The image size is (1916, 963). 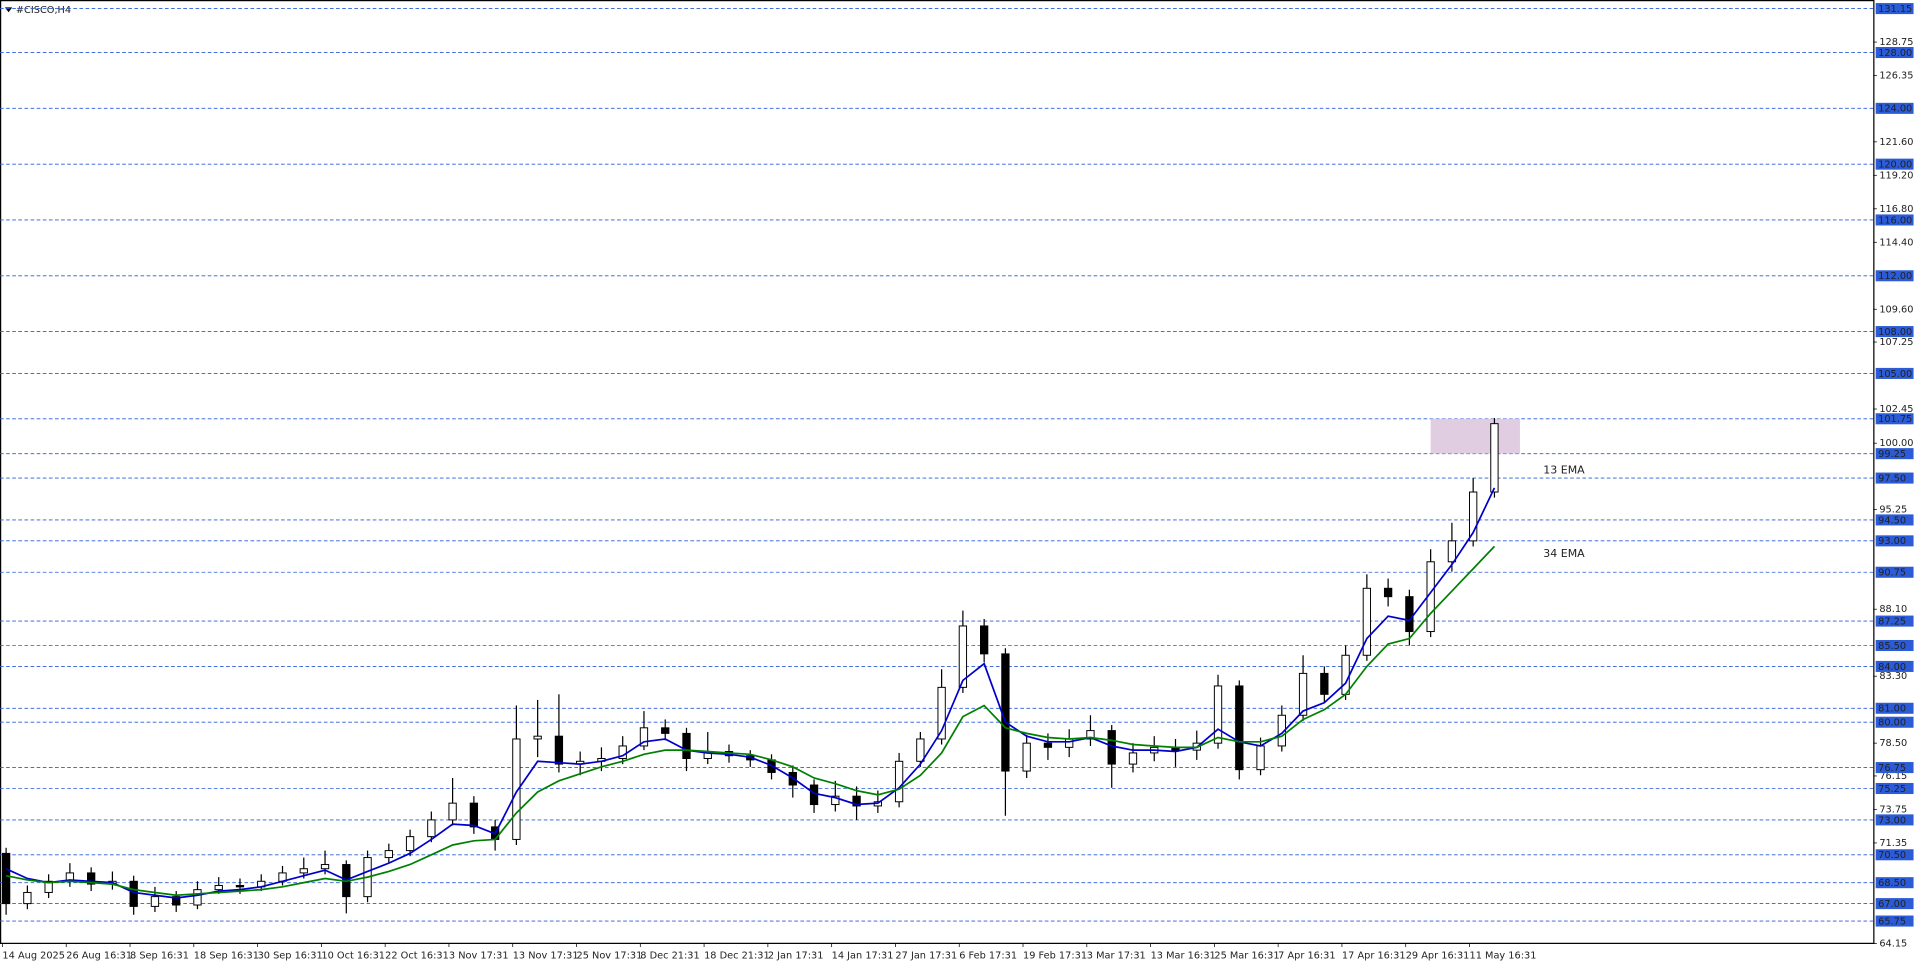 What do you see at coordinates (99, 956) in the screenshot?
I see `x-tick-label: 26 Aug 16:31` at bounding box center [99, 956].